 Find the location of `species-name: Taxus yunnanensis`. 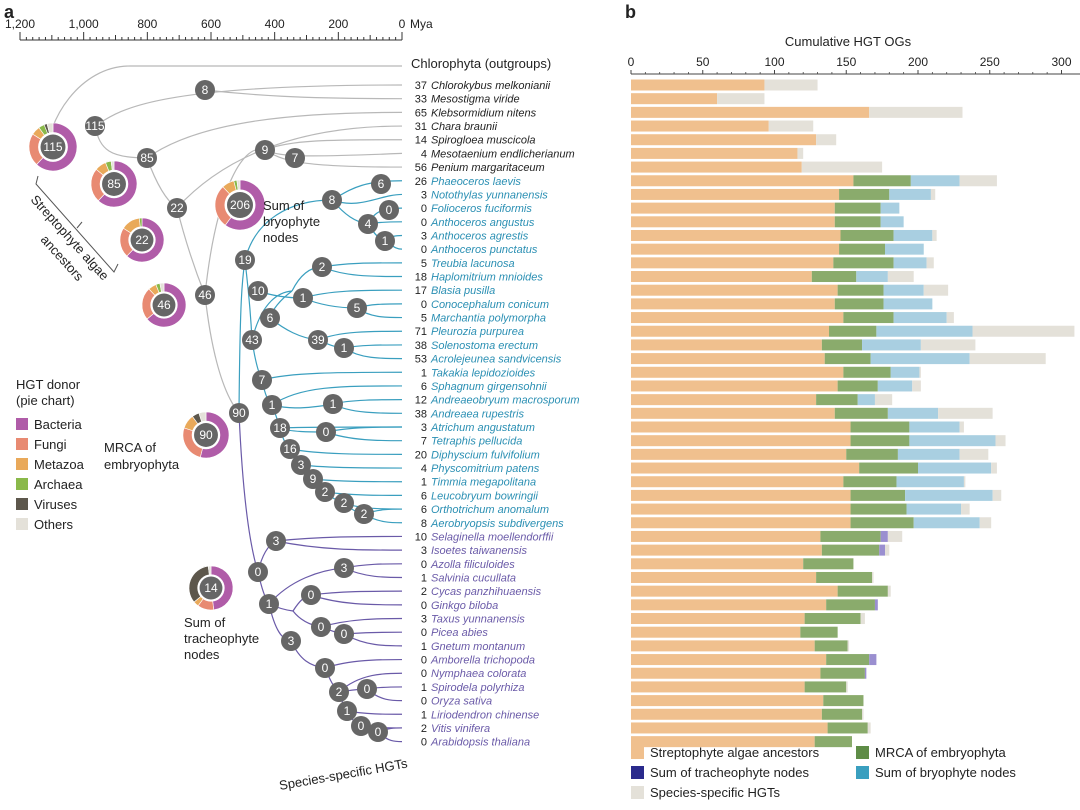

species-name: Taxus yunnanensis is located at coordinates (478, 620).